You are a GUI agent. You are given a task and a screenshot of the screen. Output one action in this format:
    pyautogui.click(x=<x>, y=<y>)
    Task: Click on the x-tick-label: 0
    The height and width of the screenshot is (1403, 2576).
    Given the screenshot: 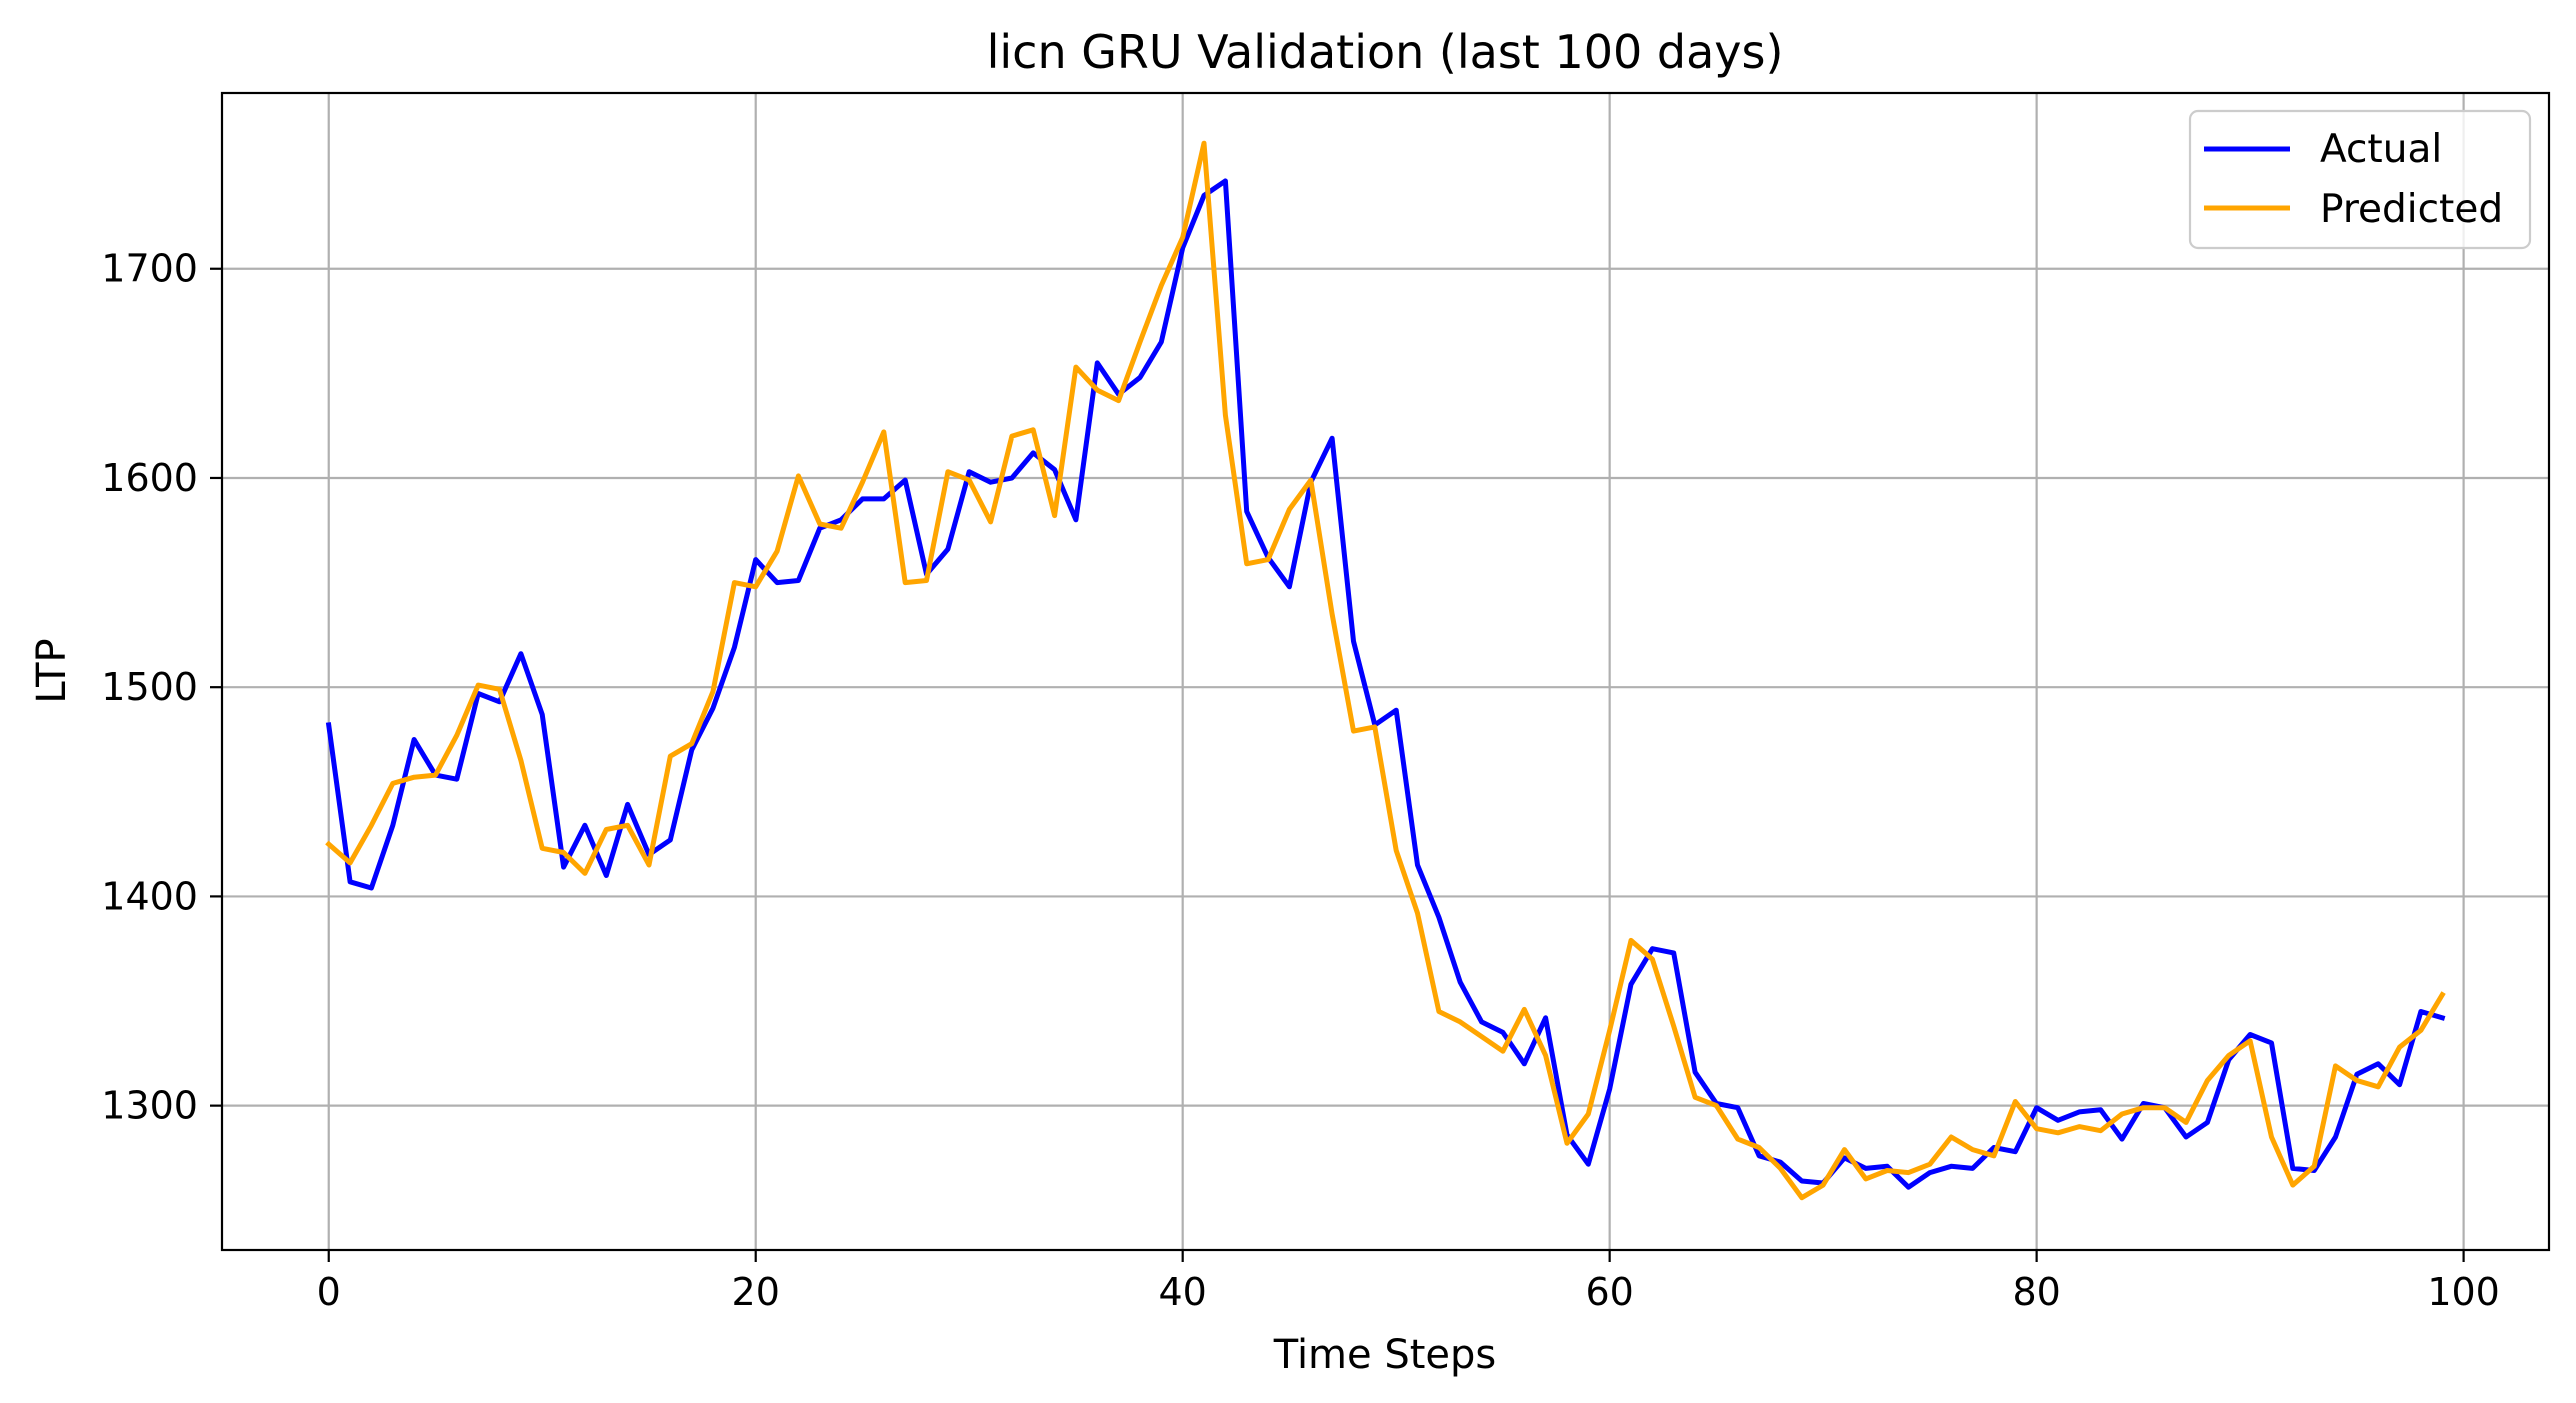 What is the action you would take?
    pyautogui.click(x=329, y=1292)
    